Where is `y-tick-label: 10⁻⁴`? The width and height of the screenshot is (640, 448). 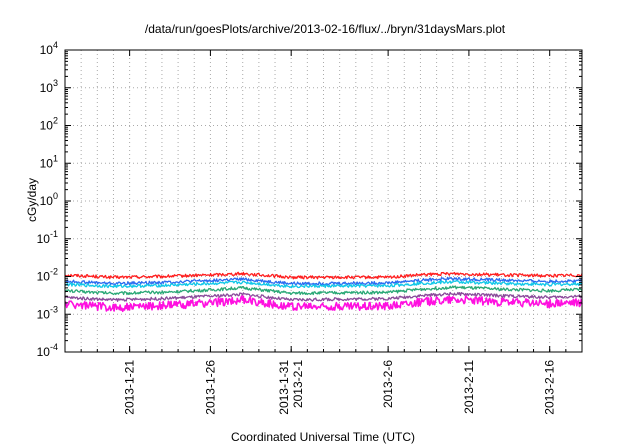
y-tick-label: 10⁻⁴ is located at coordinates (47, 350).